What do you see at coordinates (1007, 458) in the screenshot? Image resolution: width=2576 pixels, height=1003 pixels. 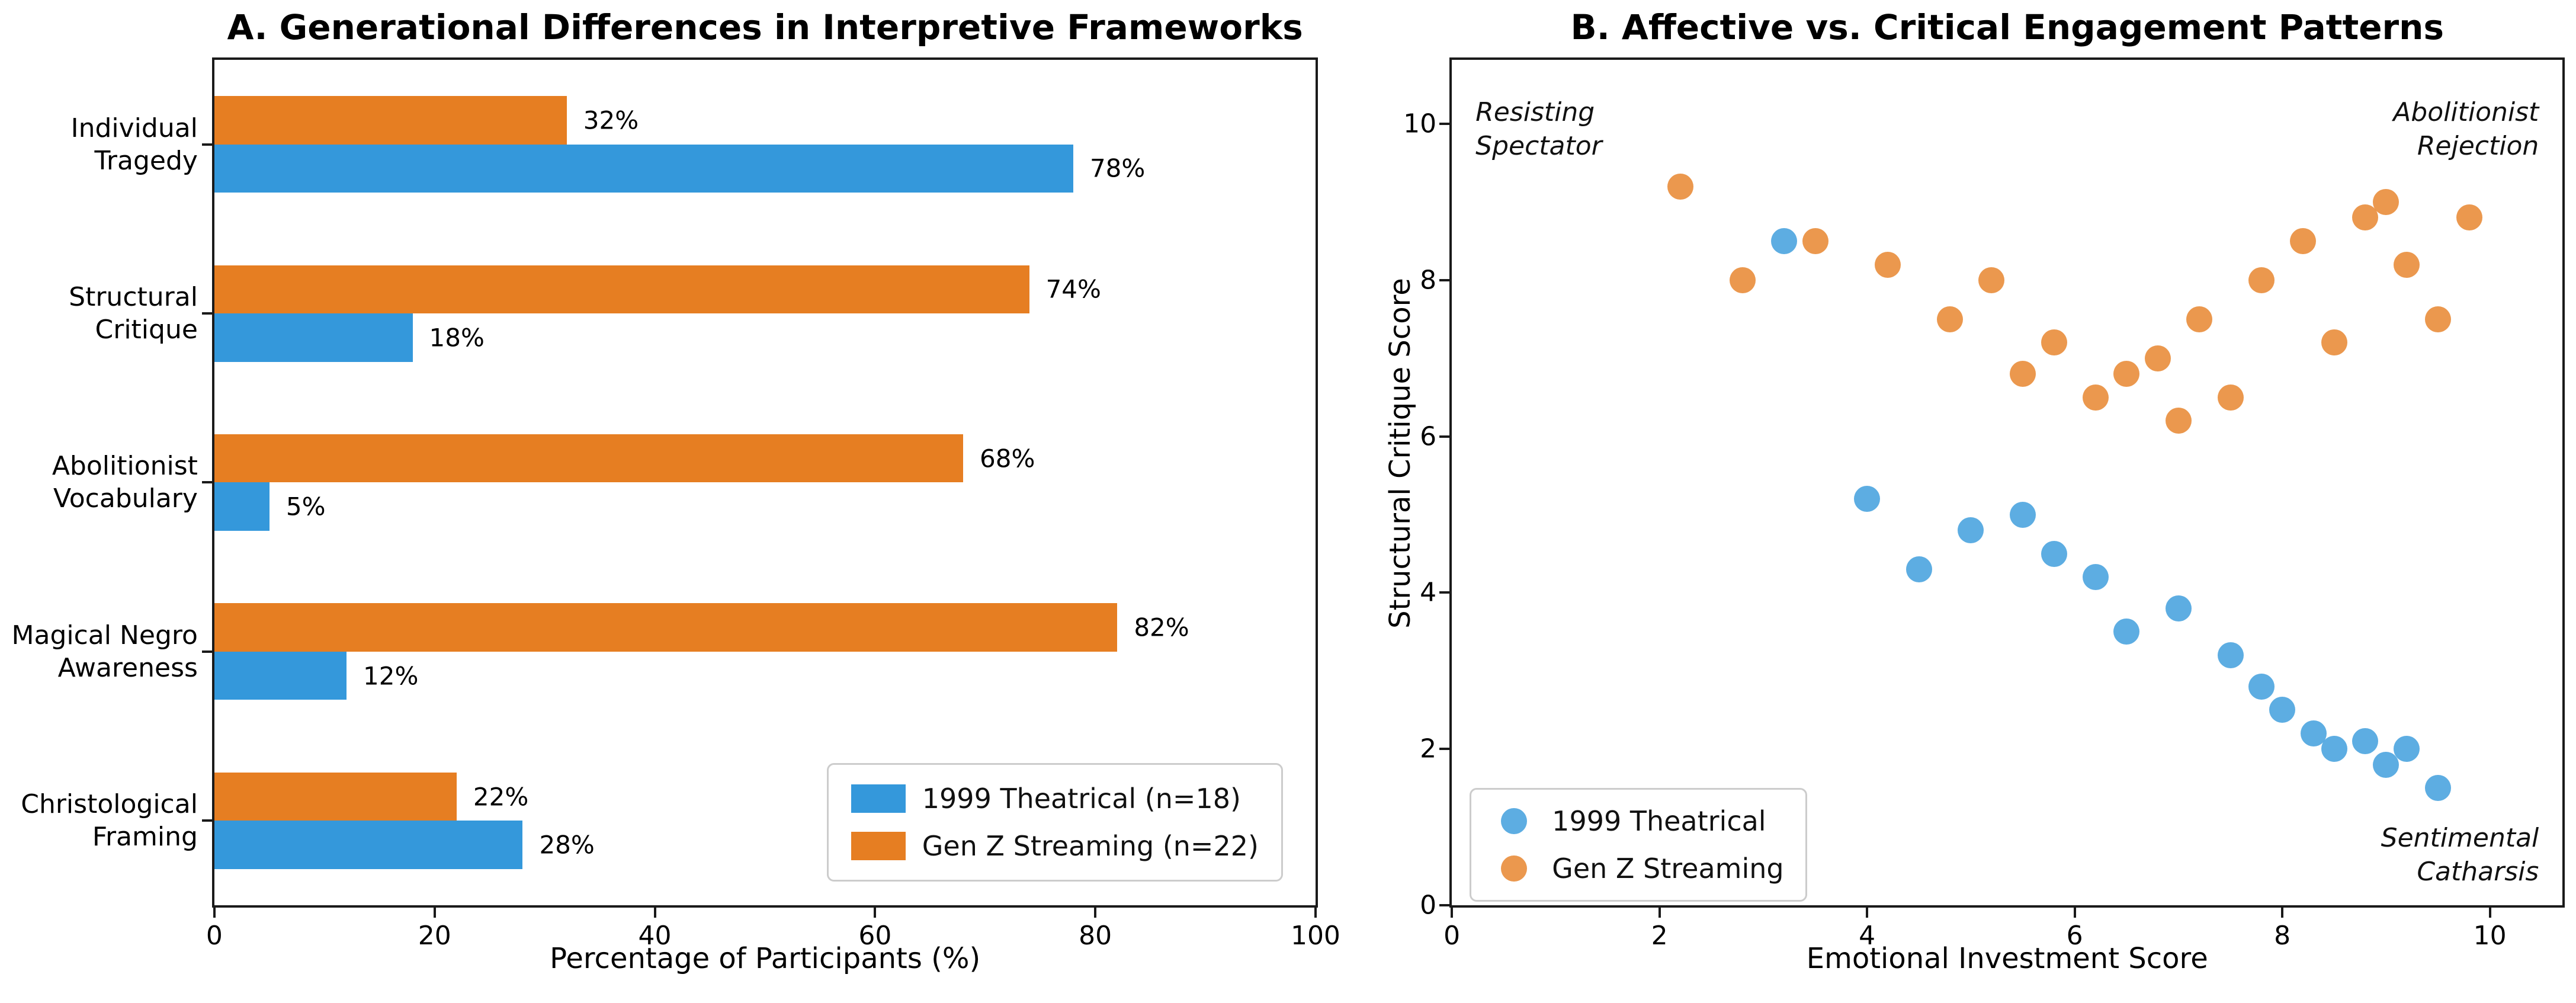 I see `bar-value-label: 68%` at bounding box center [1007, 458].